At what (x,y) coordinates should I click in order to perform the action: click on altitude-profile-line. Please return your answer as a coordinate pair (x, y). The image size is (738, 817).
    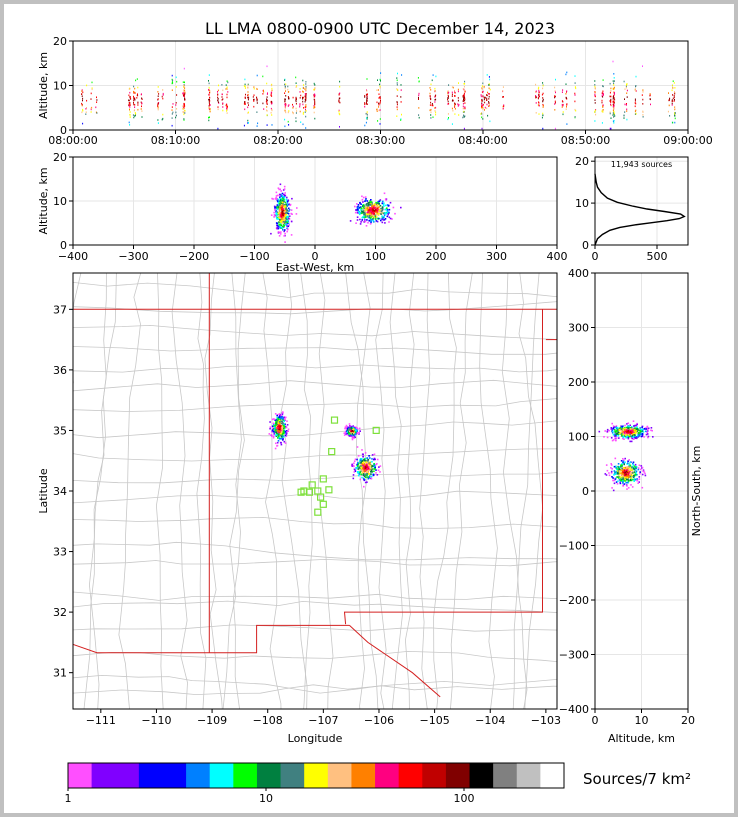
    Looking at the image, I should click on (640, 209).